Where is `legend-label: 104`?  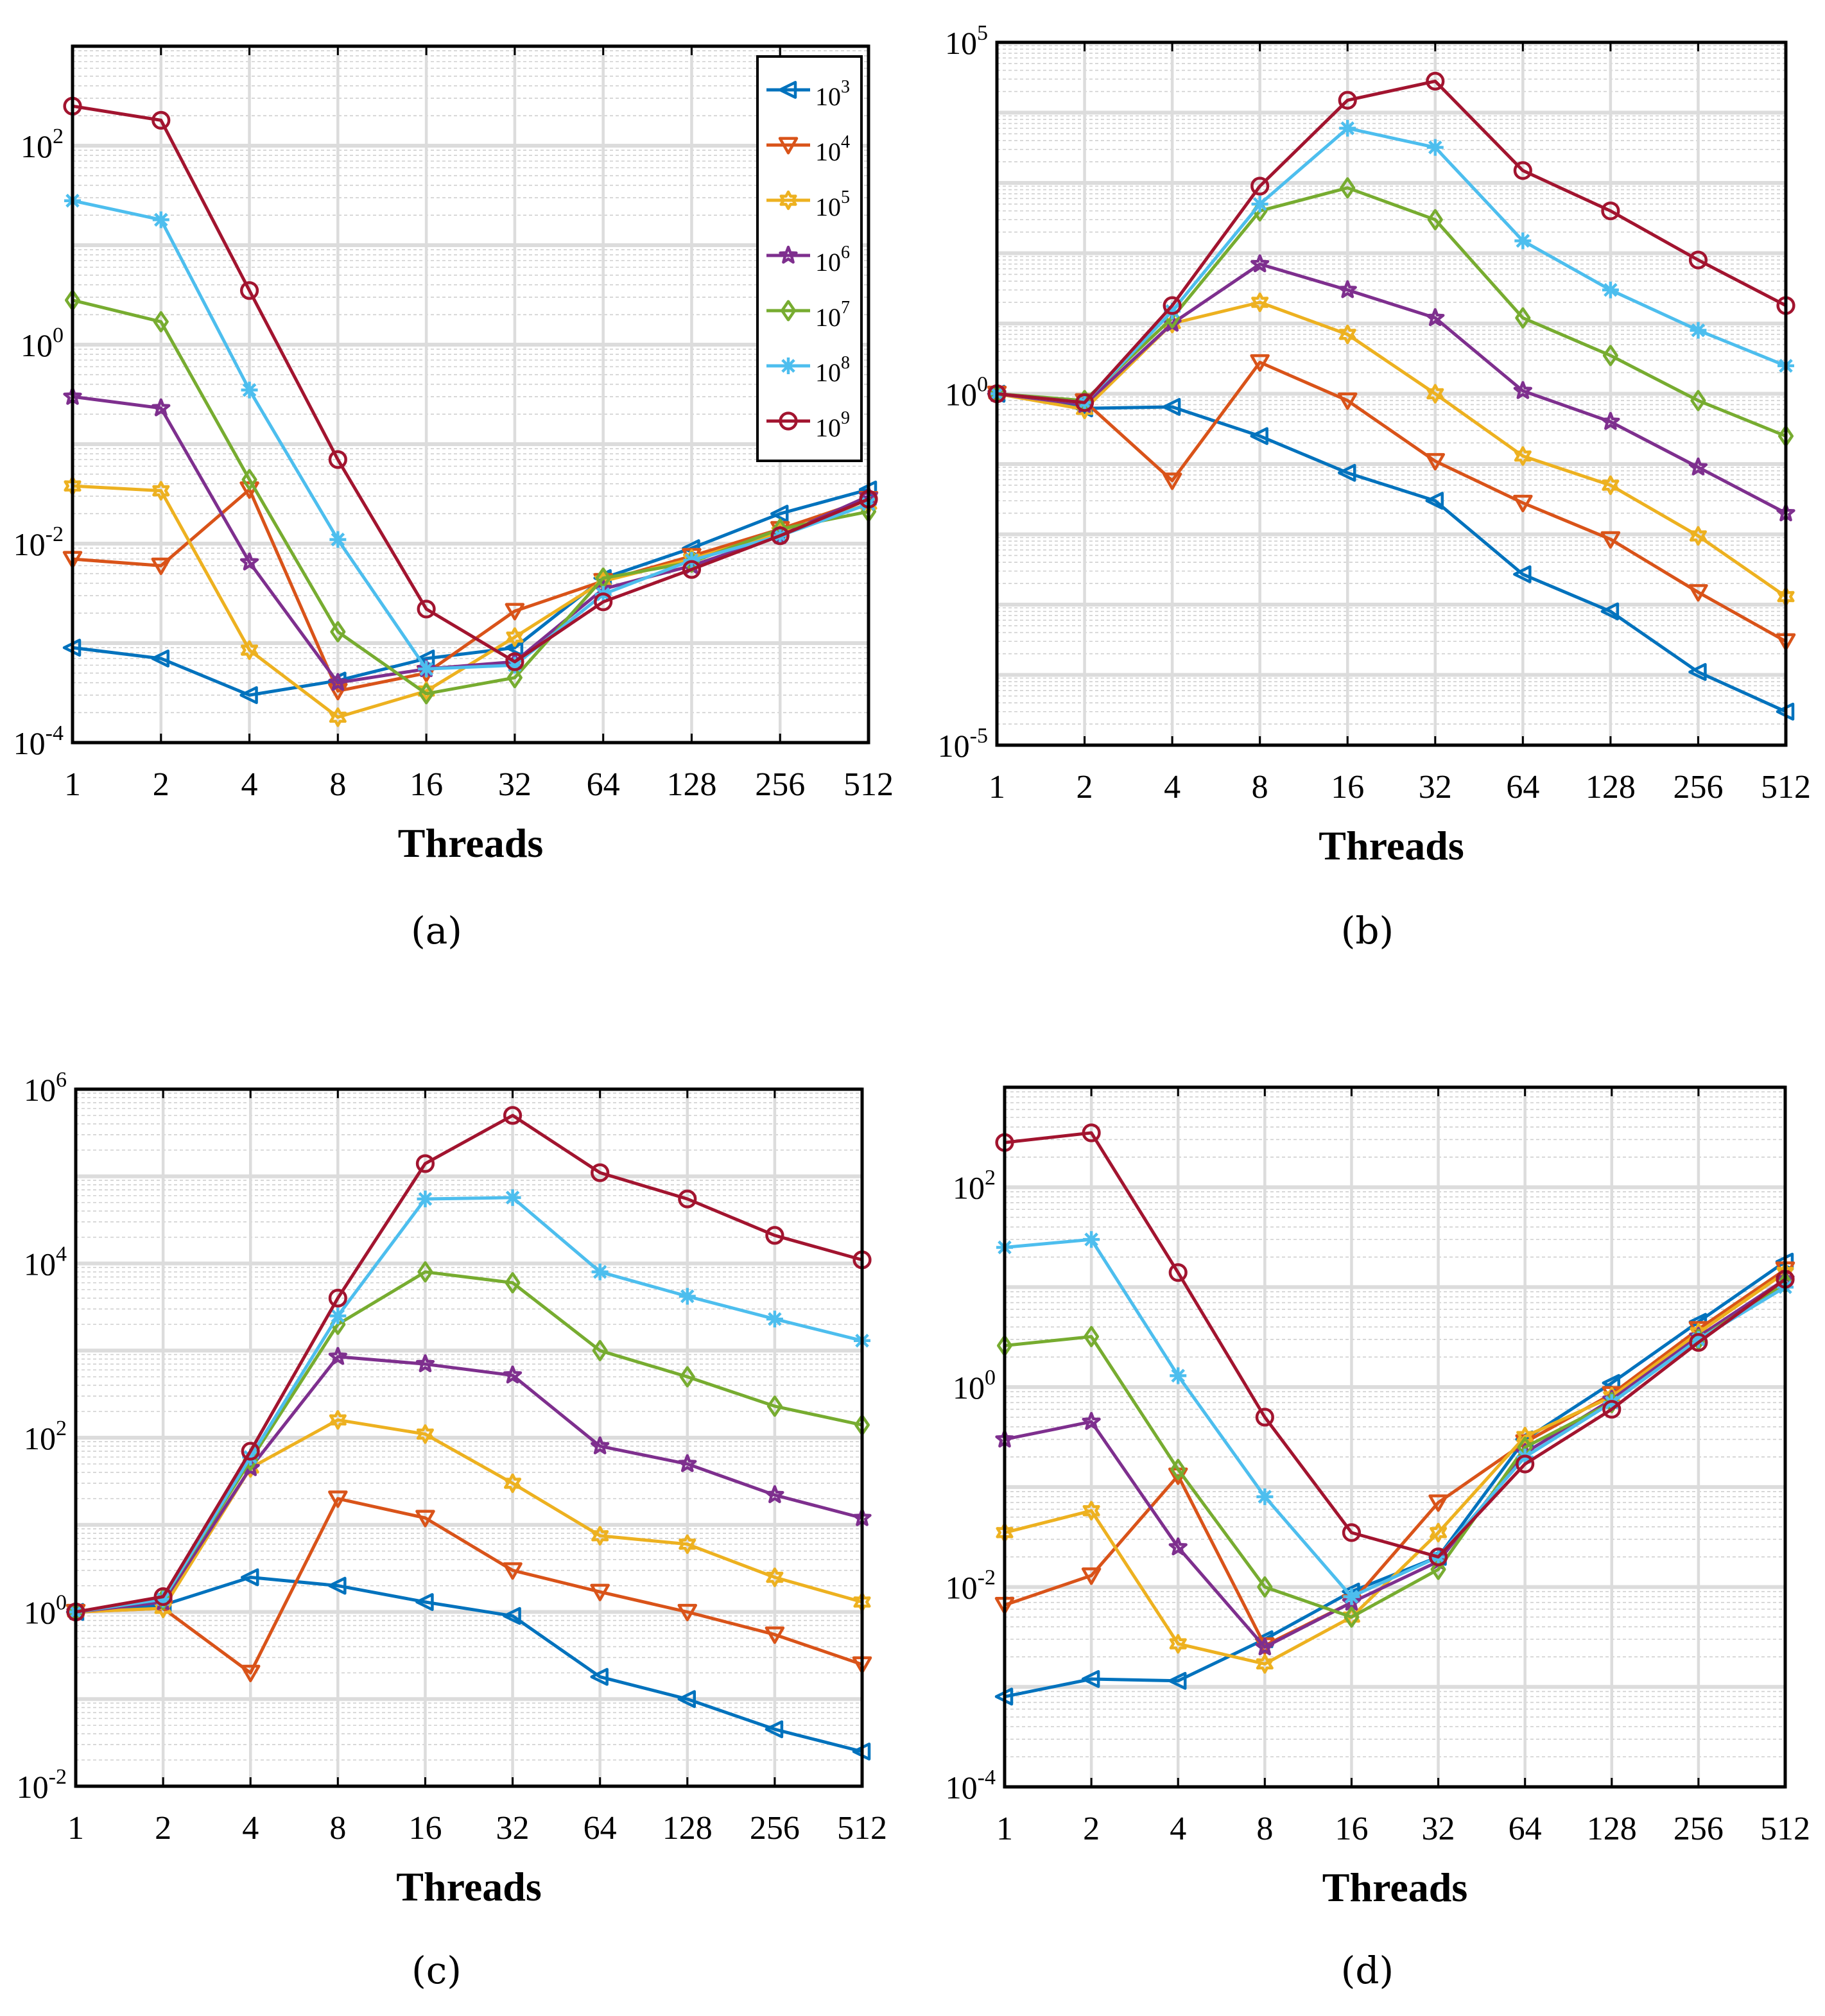 legend-label: 104 is located at coordinates (832, 149).